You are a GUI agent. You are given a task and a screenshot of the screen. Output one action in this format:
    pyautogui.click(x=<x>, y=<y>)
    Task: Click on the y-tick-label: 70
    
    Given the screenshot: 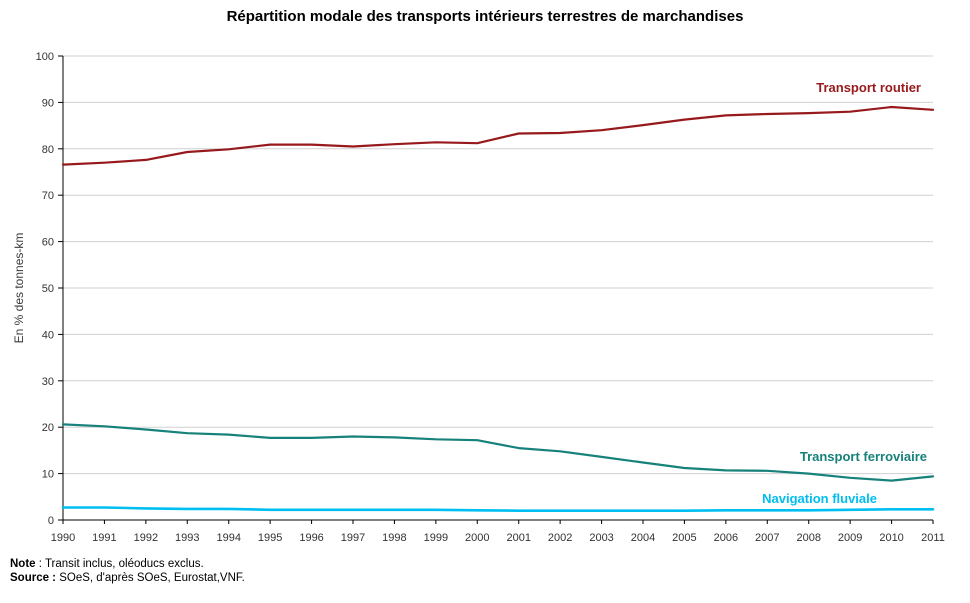 What is the action you would take?
    pyautogui.click(x=48, y=196)
    